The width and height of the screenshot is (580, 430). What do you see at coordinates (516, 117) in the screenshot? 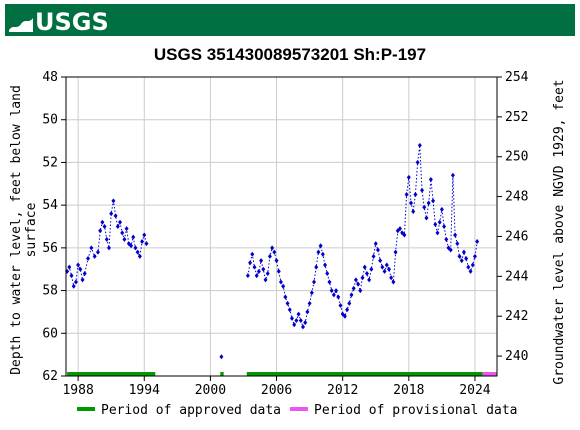
I see `y-right-tick-label: 252` at bounding box center [516, 117].